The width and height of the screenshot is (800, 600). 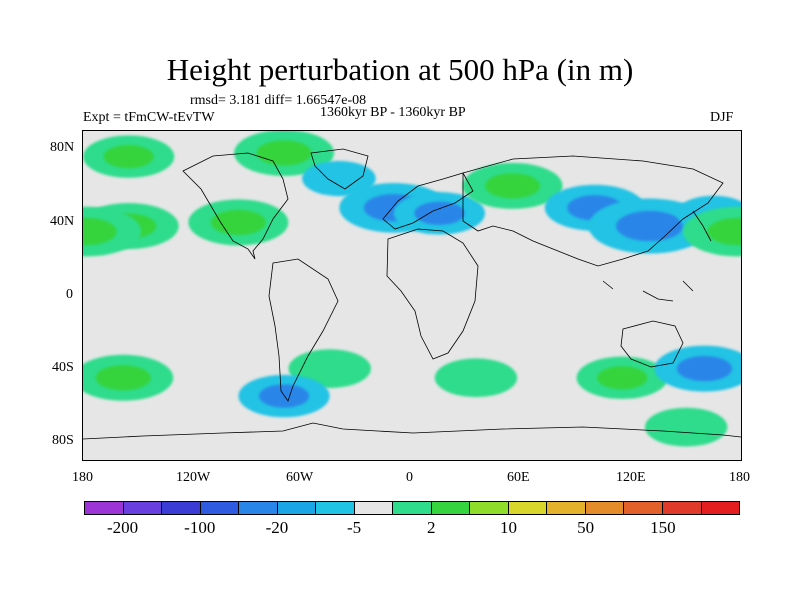 What do you see at coordinates (300, 477) in the screenshot?
I see `lon-label-60w: 60W` at bounding box center [300, 477].